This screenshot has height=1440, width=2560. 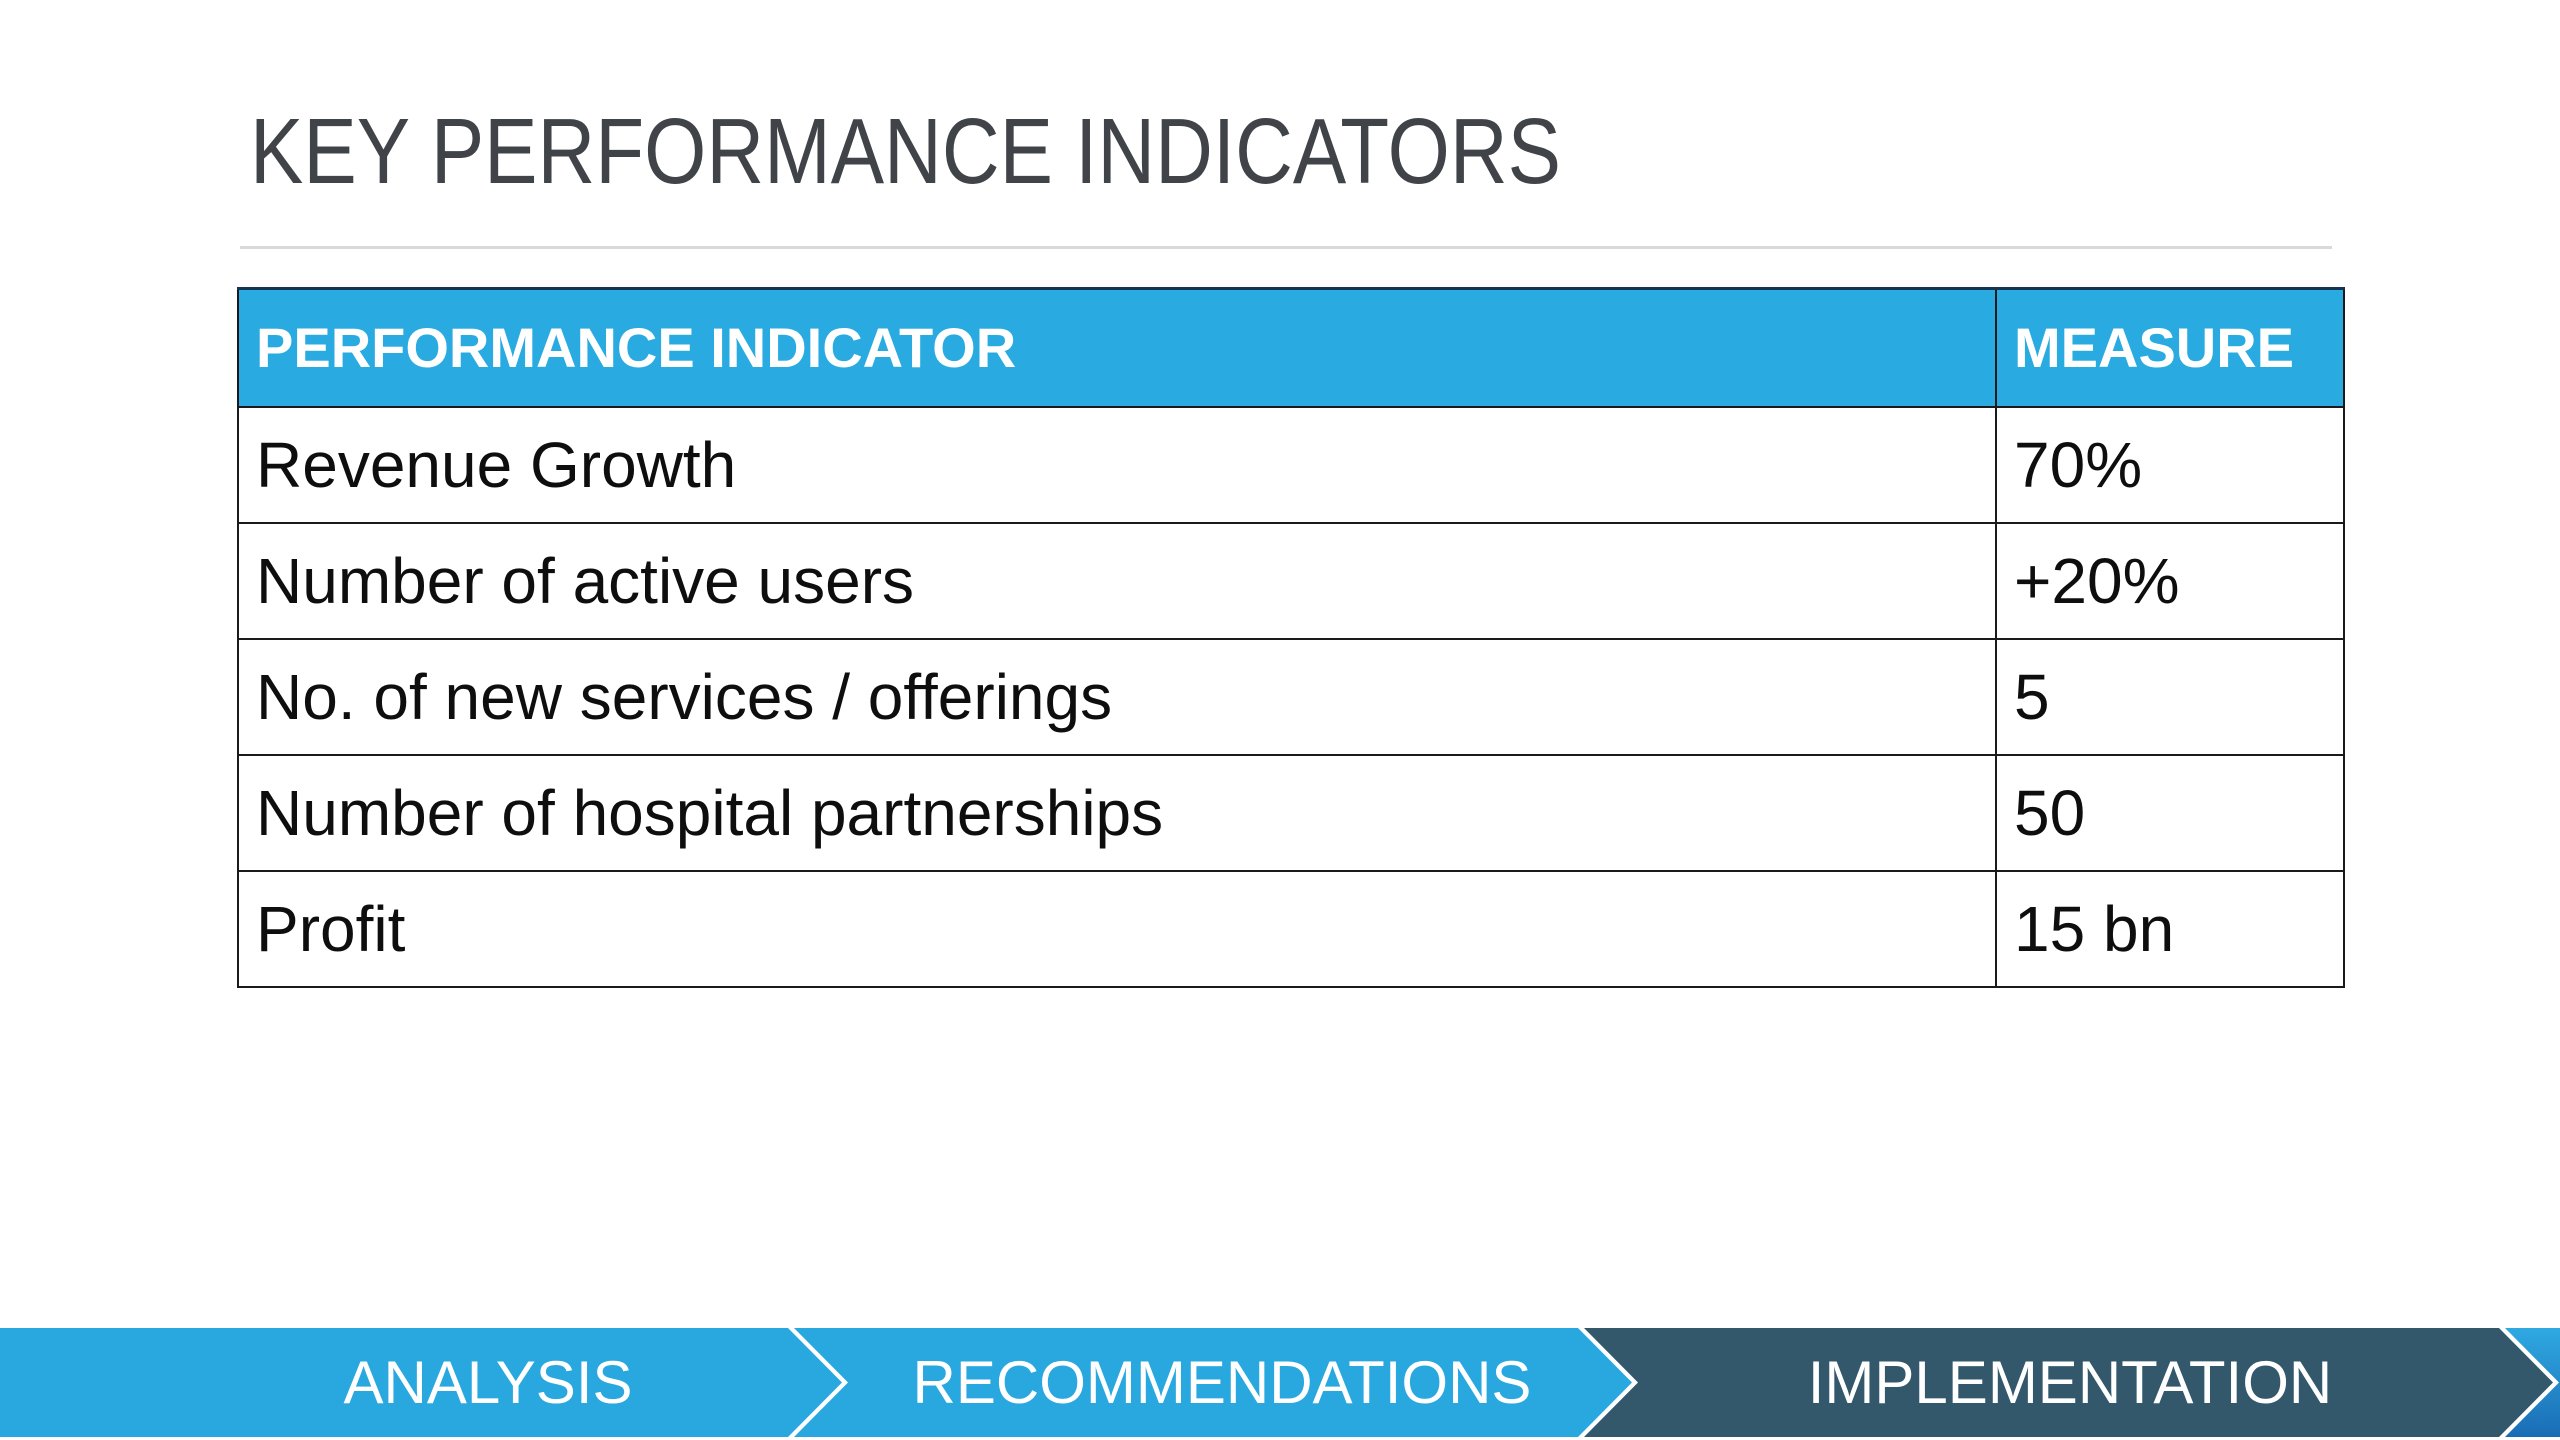 I want to click on table-row: Number of active users +20%, so click(x=1291, y=580).